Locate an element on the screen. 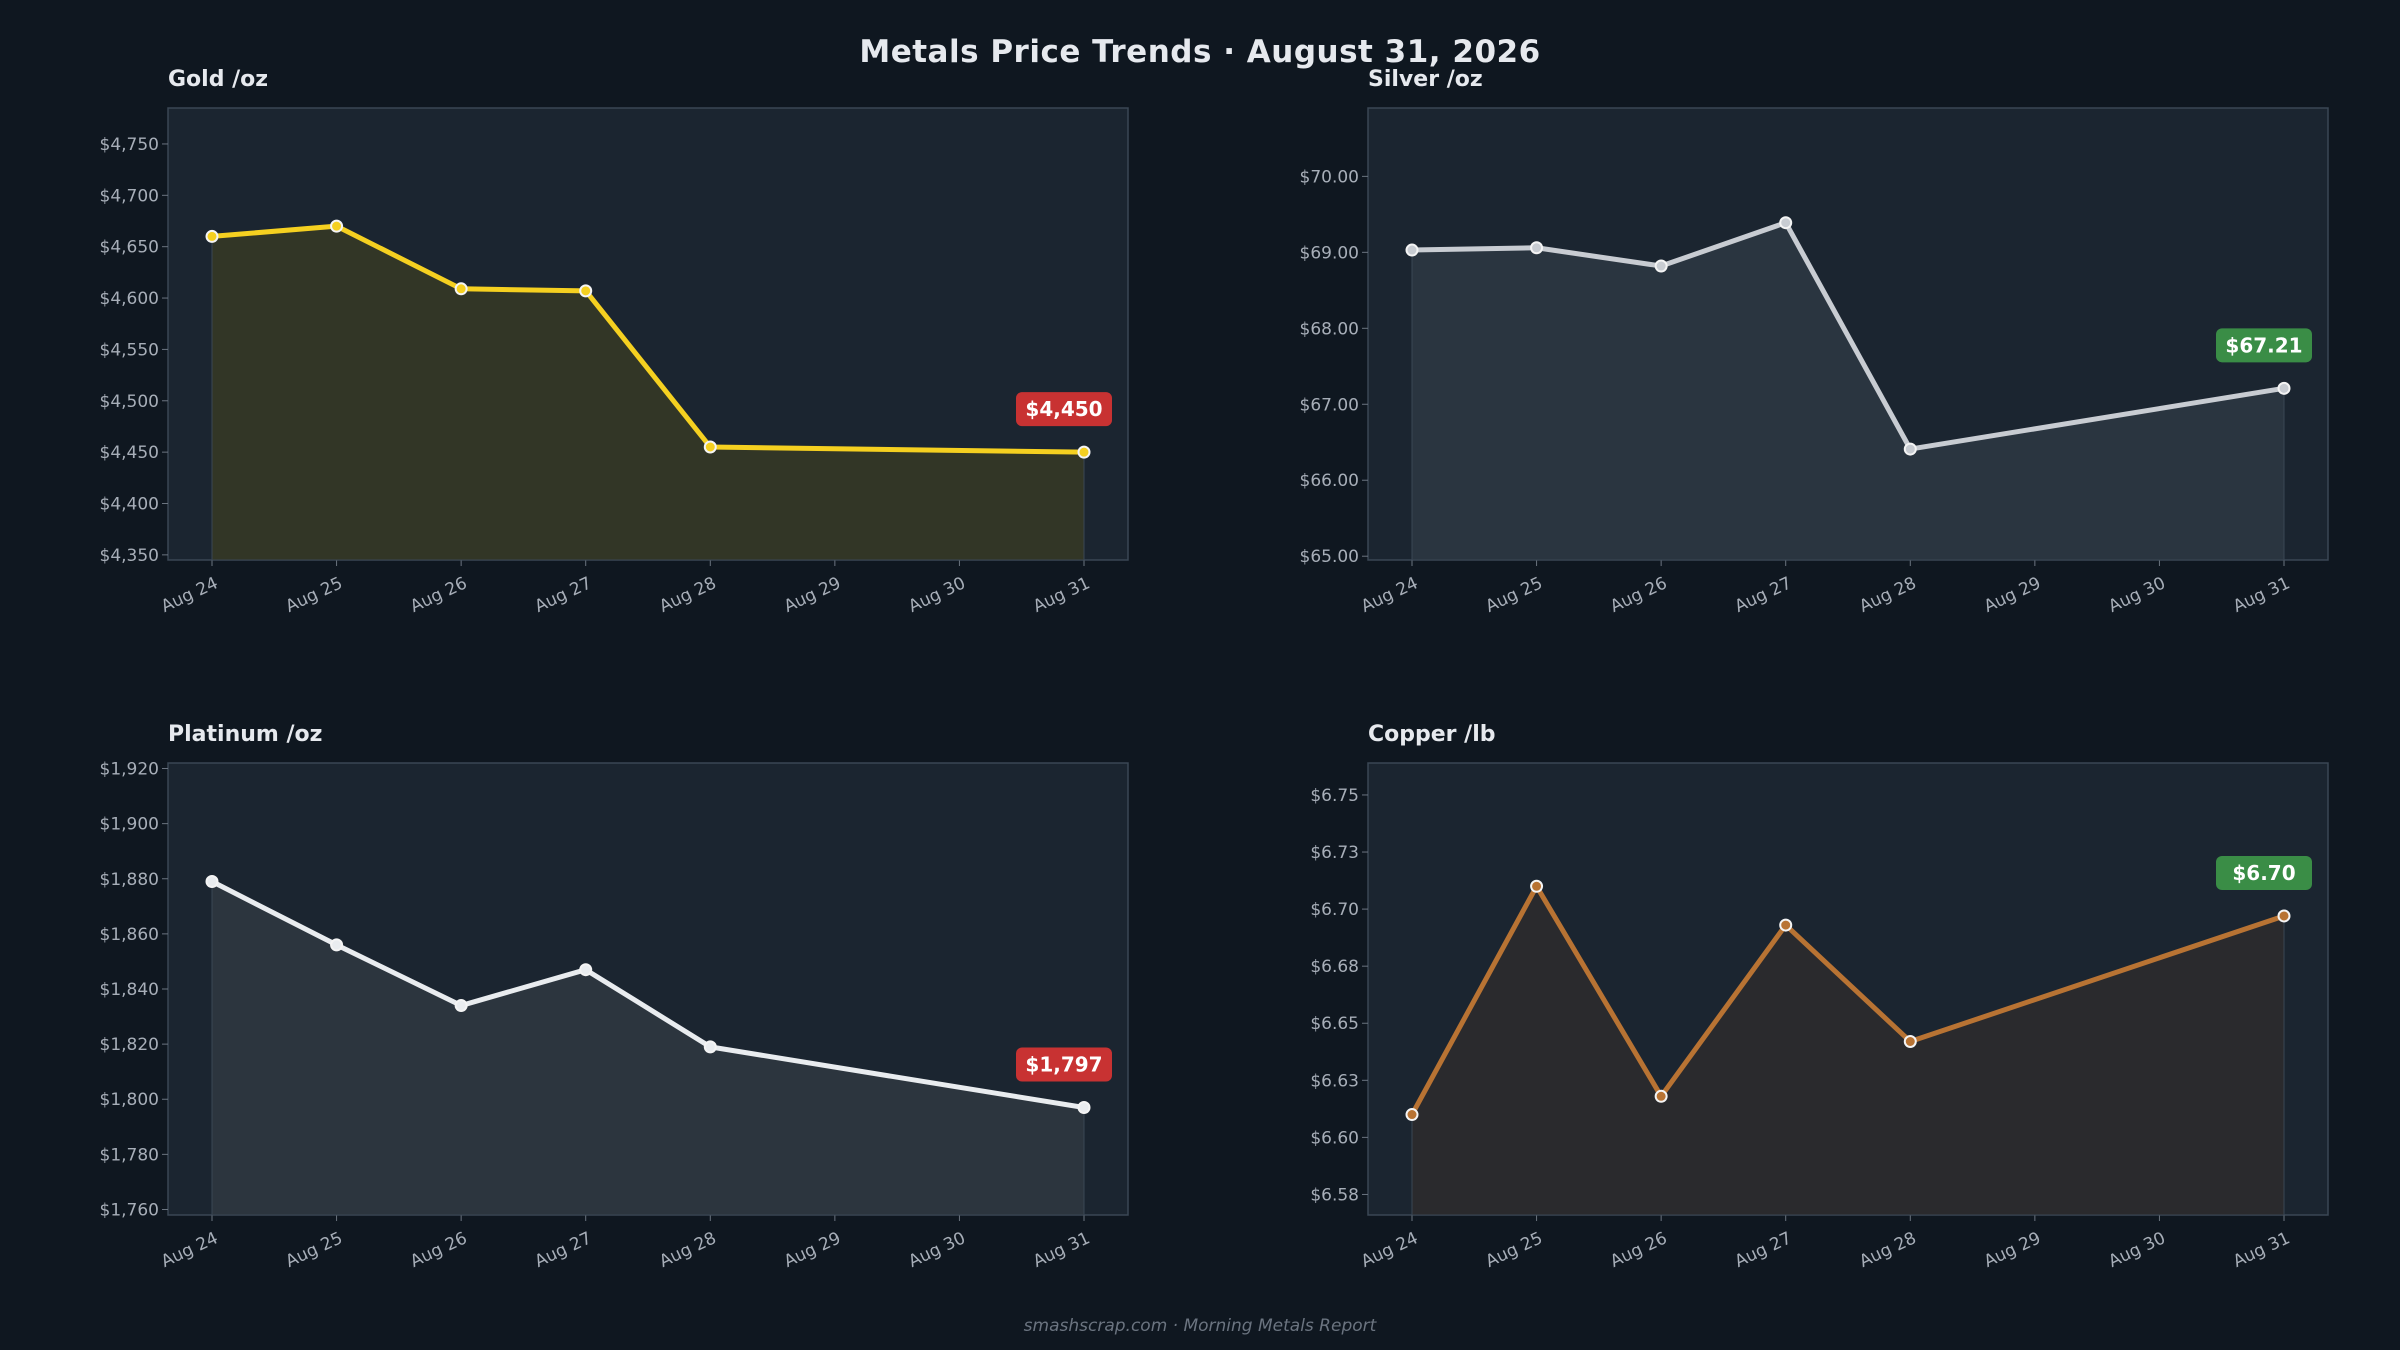  last-value-label: $4,450 is located at coordinates (1063, 409).